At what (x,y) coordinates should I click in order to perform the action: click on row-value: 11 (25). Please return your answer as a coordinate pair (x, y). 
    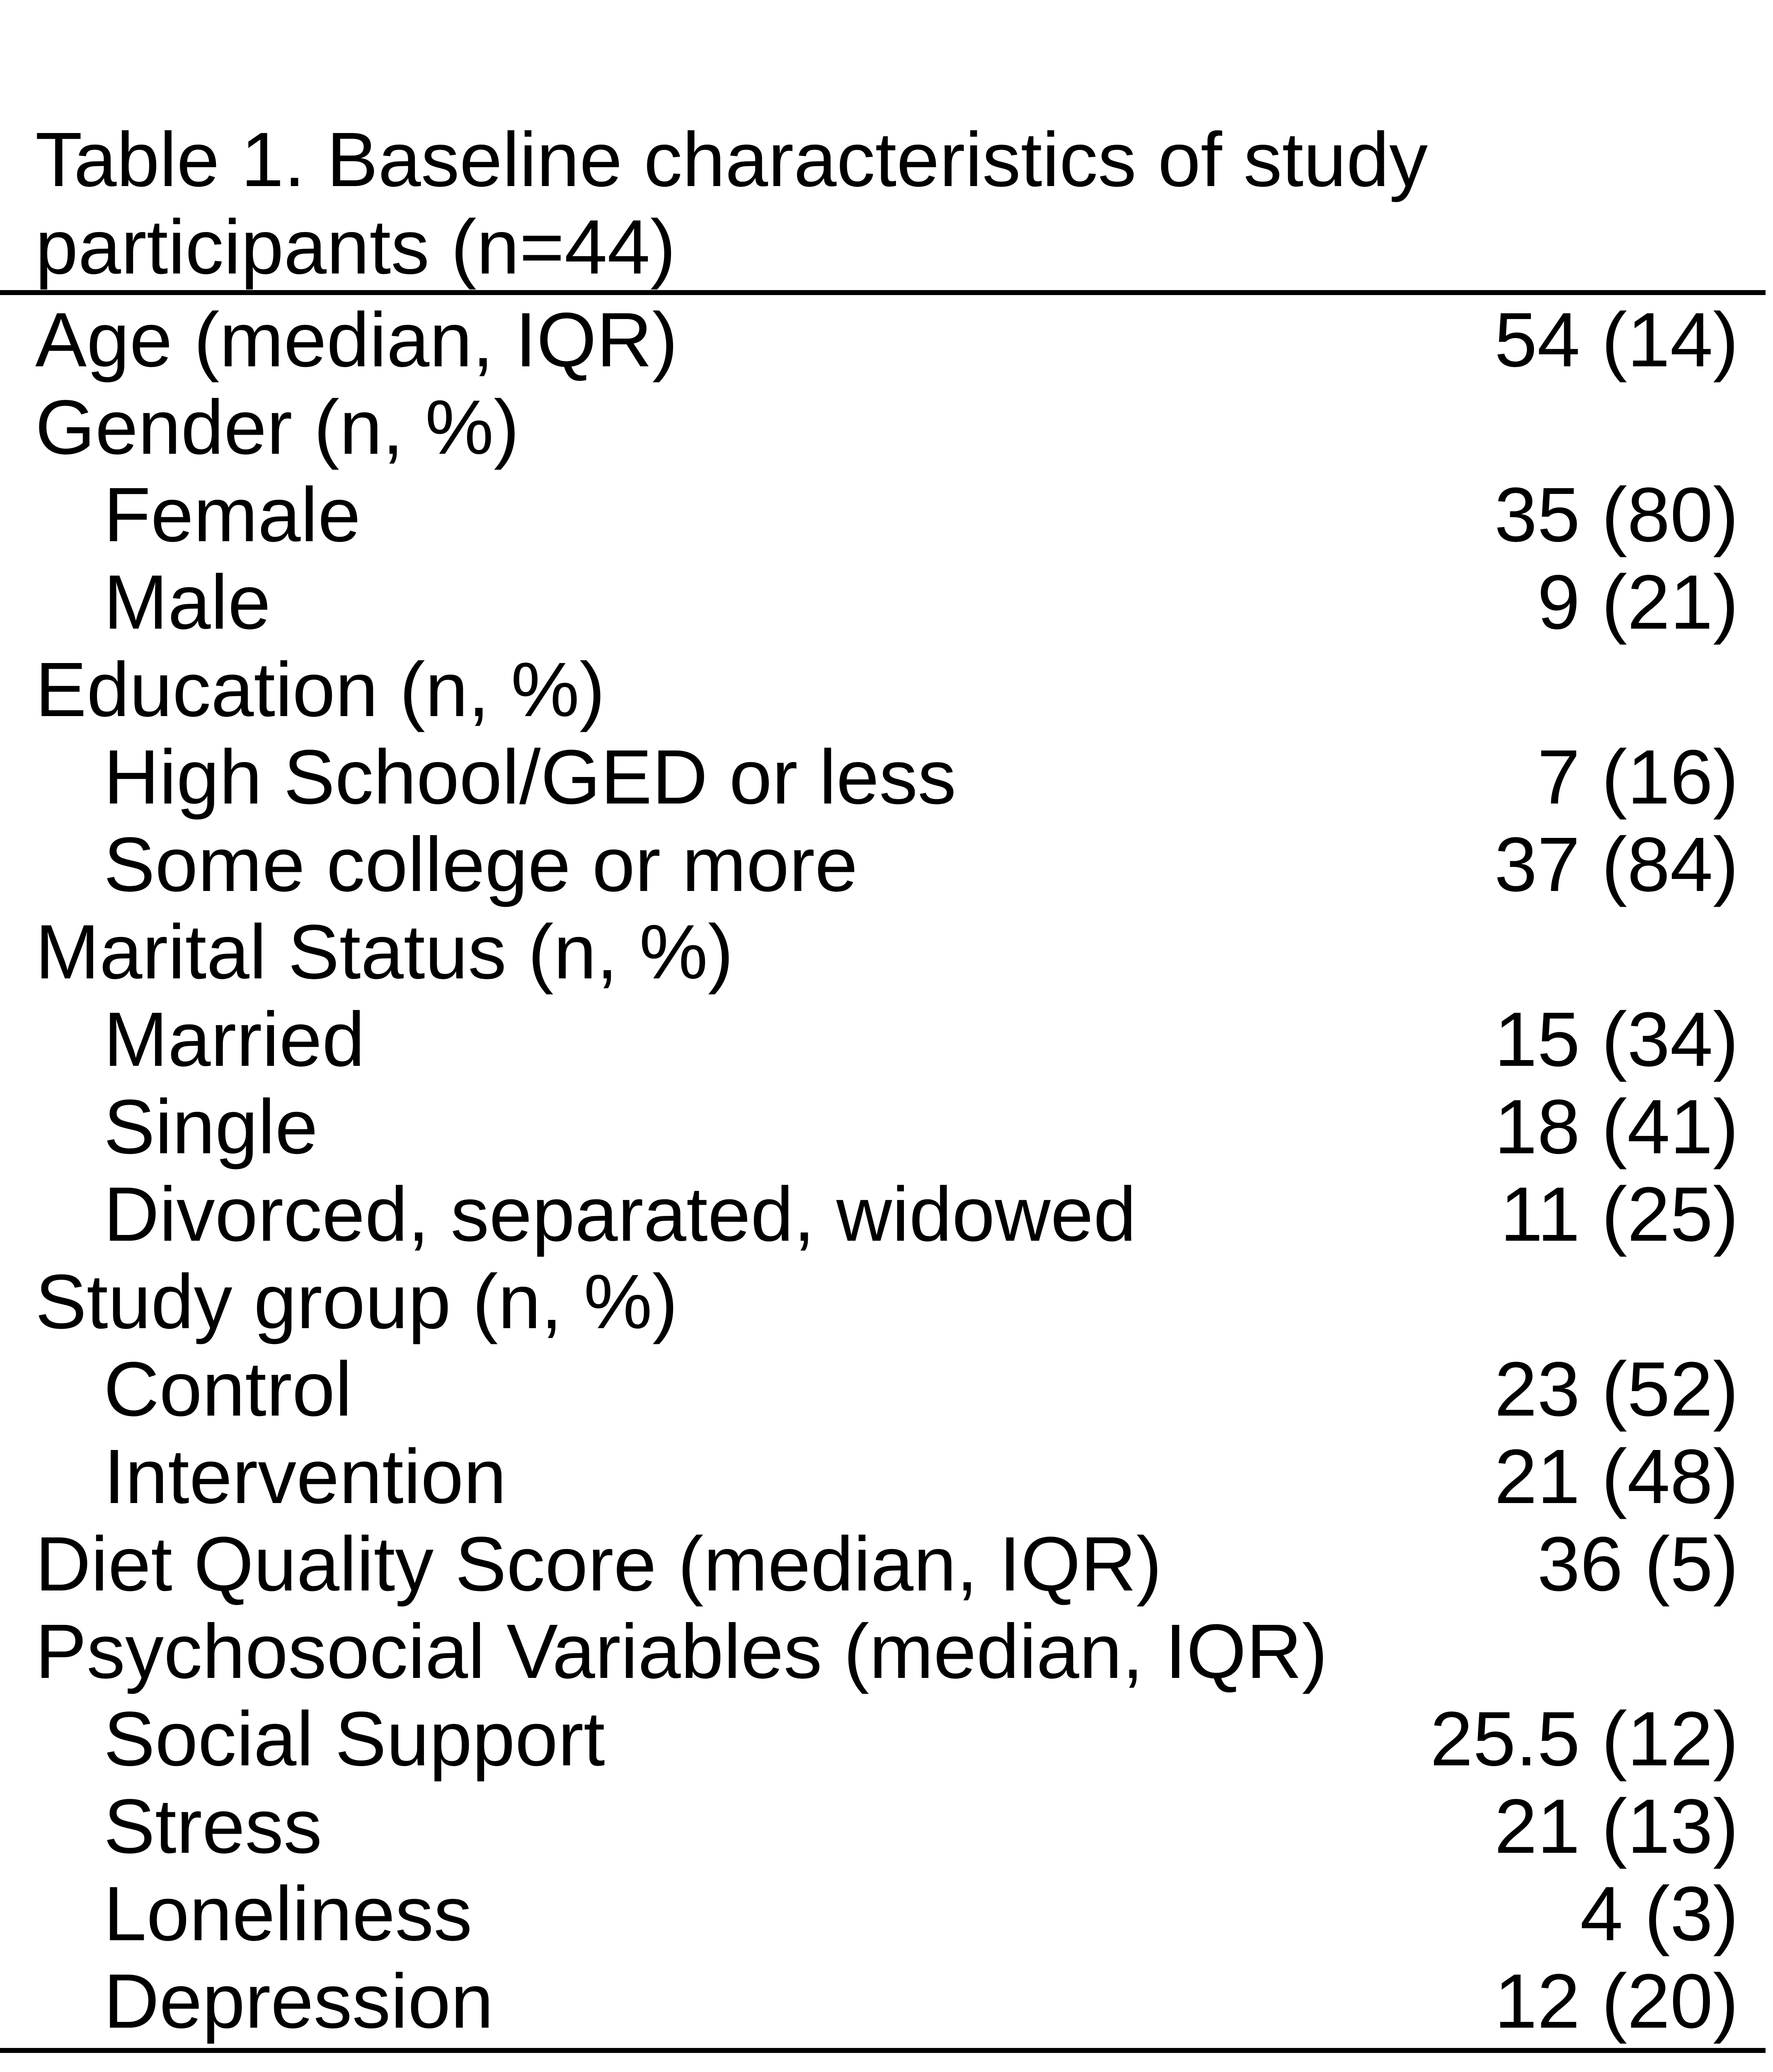
    Looking at the image, I should click on (1619, 1214).